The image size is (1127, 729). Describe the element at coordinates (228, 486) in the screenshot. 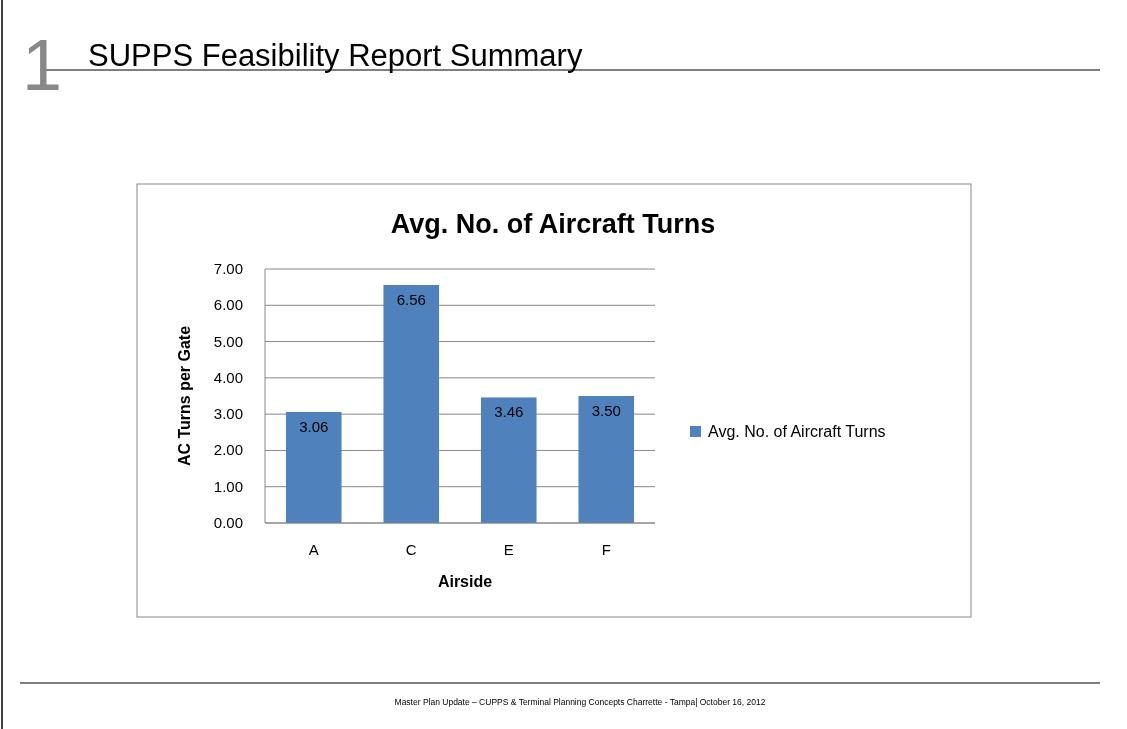

I see `y-tick-label: 1.00` at that location.